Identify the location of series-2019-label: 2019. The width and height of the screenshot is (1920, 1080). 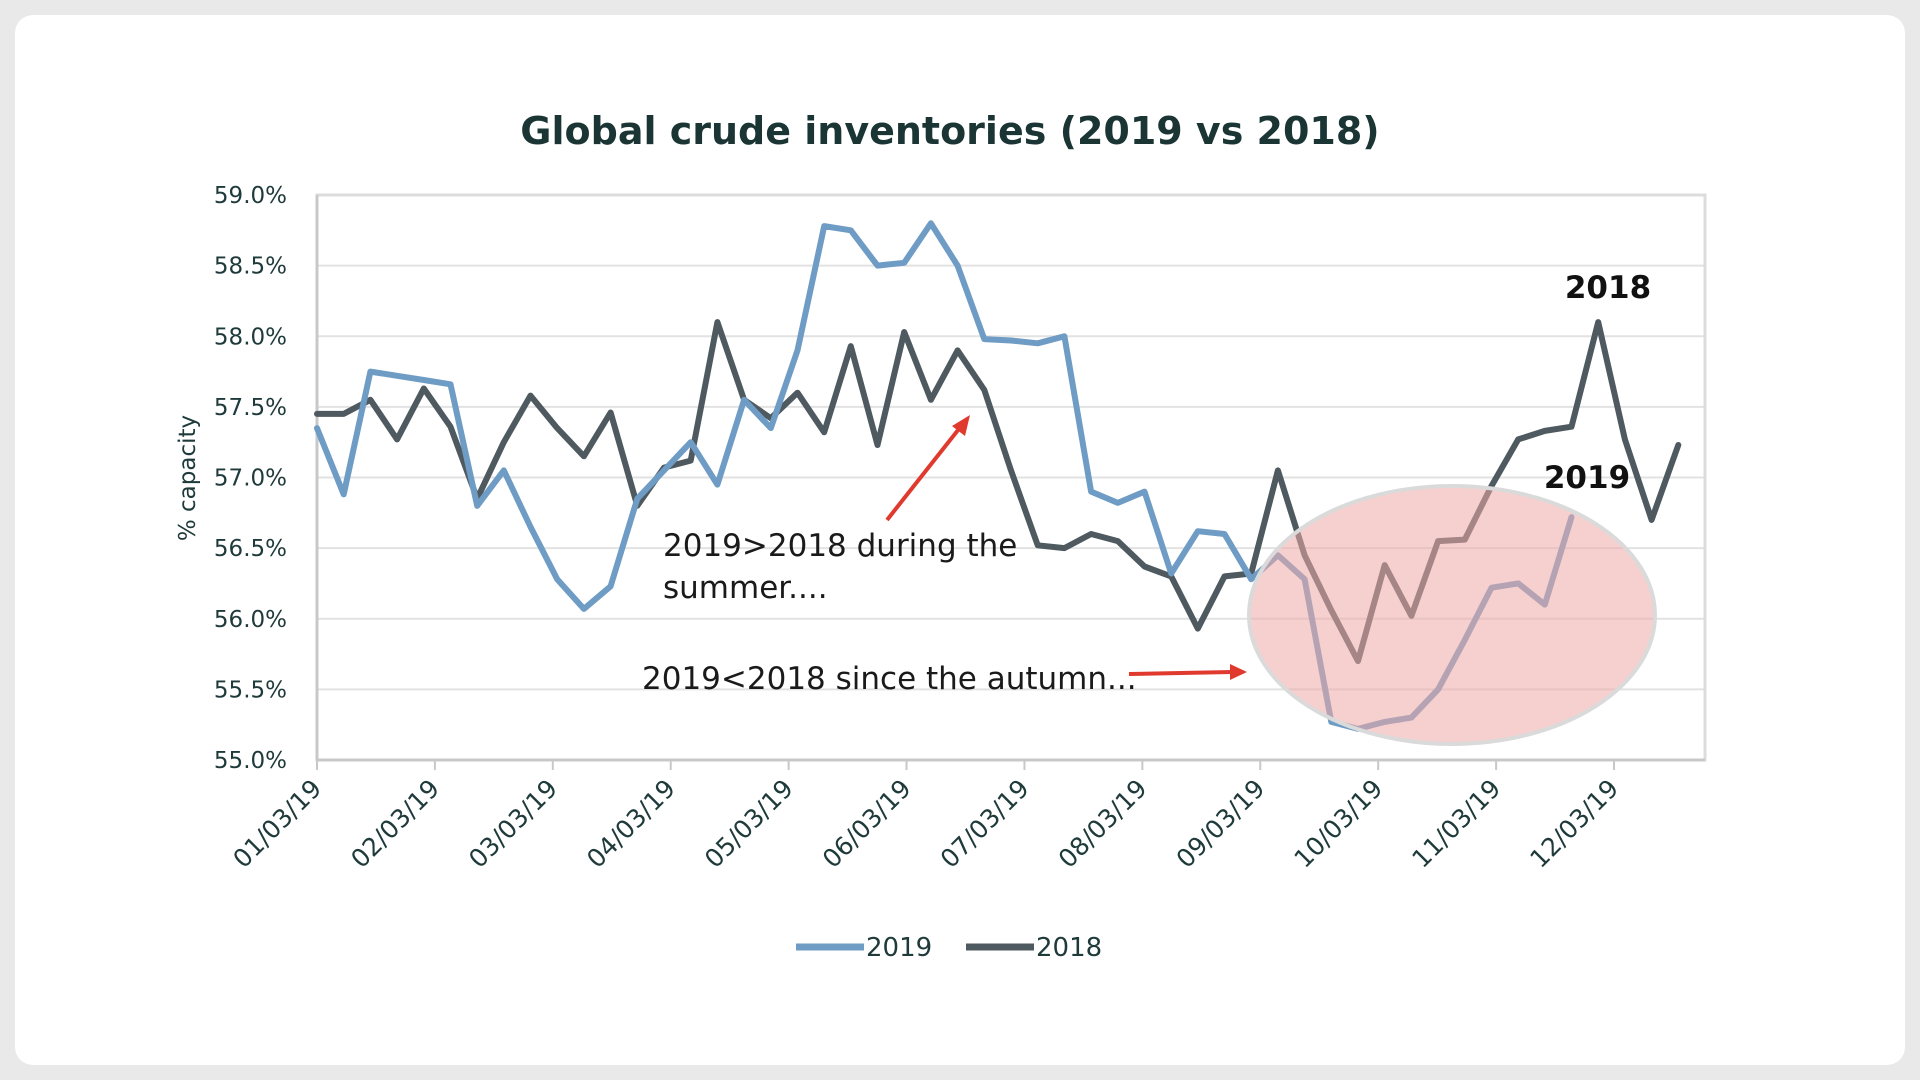
(1587, 478).